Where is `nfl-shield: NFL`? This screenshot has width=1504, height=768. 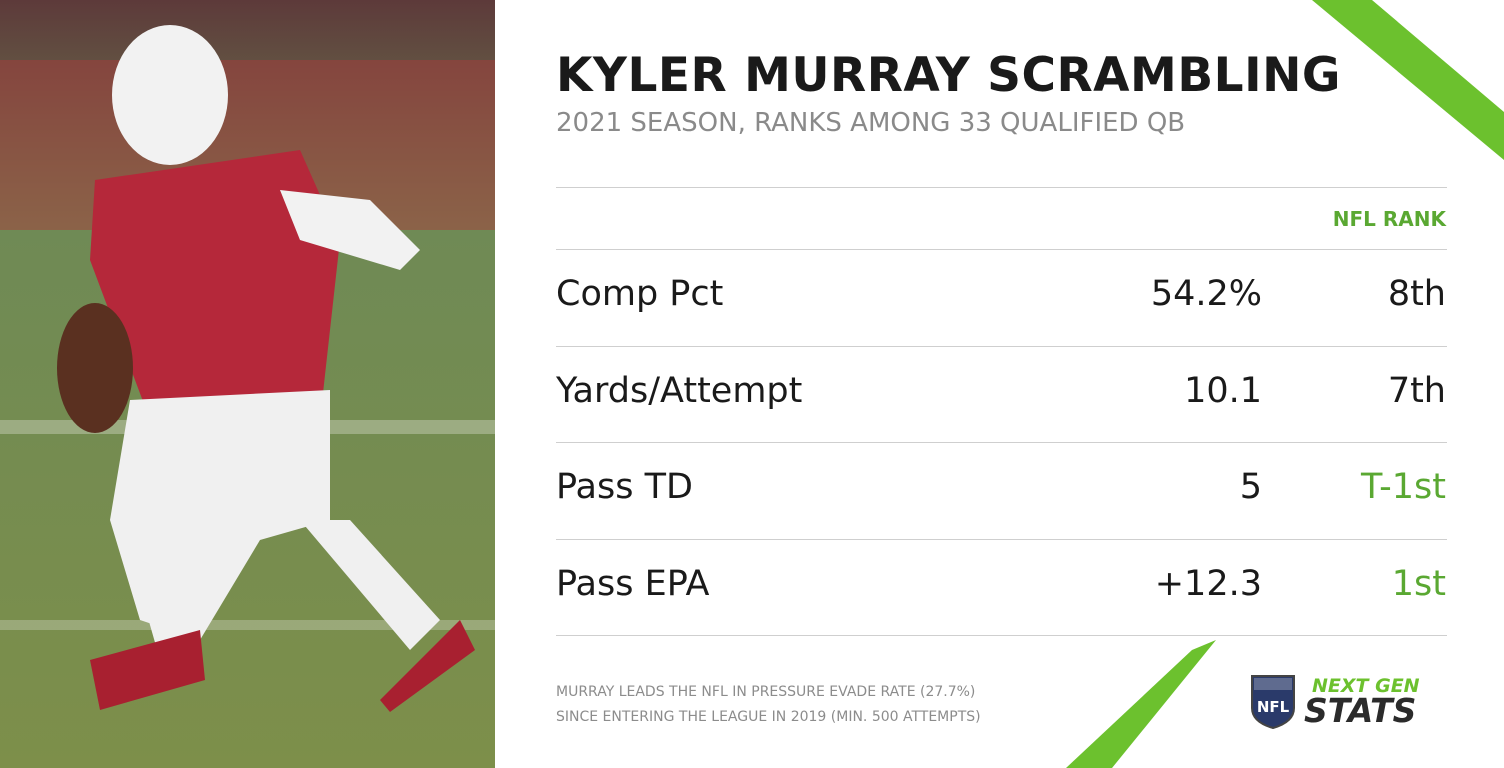
nfl-shield: NFL is located at coordinates (1273, 702).